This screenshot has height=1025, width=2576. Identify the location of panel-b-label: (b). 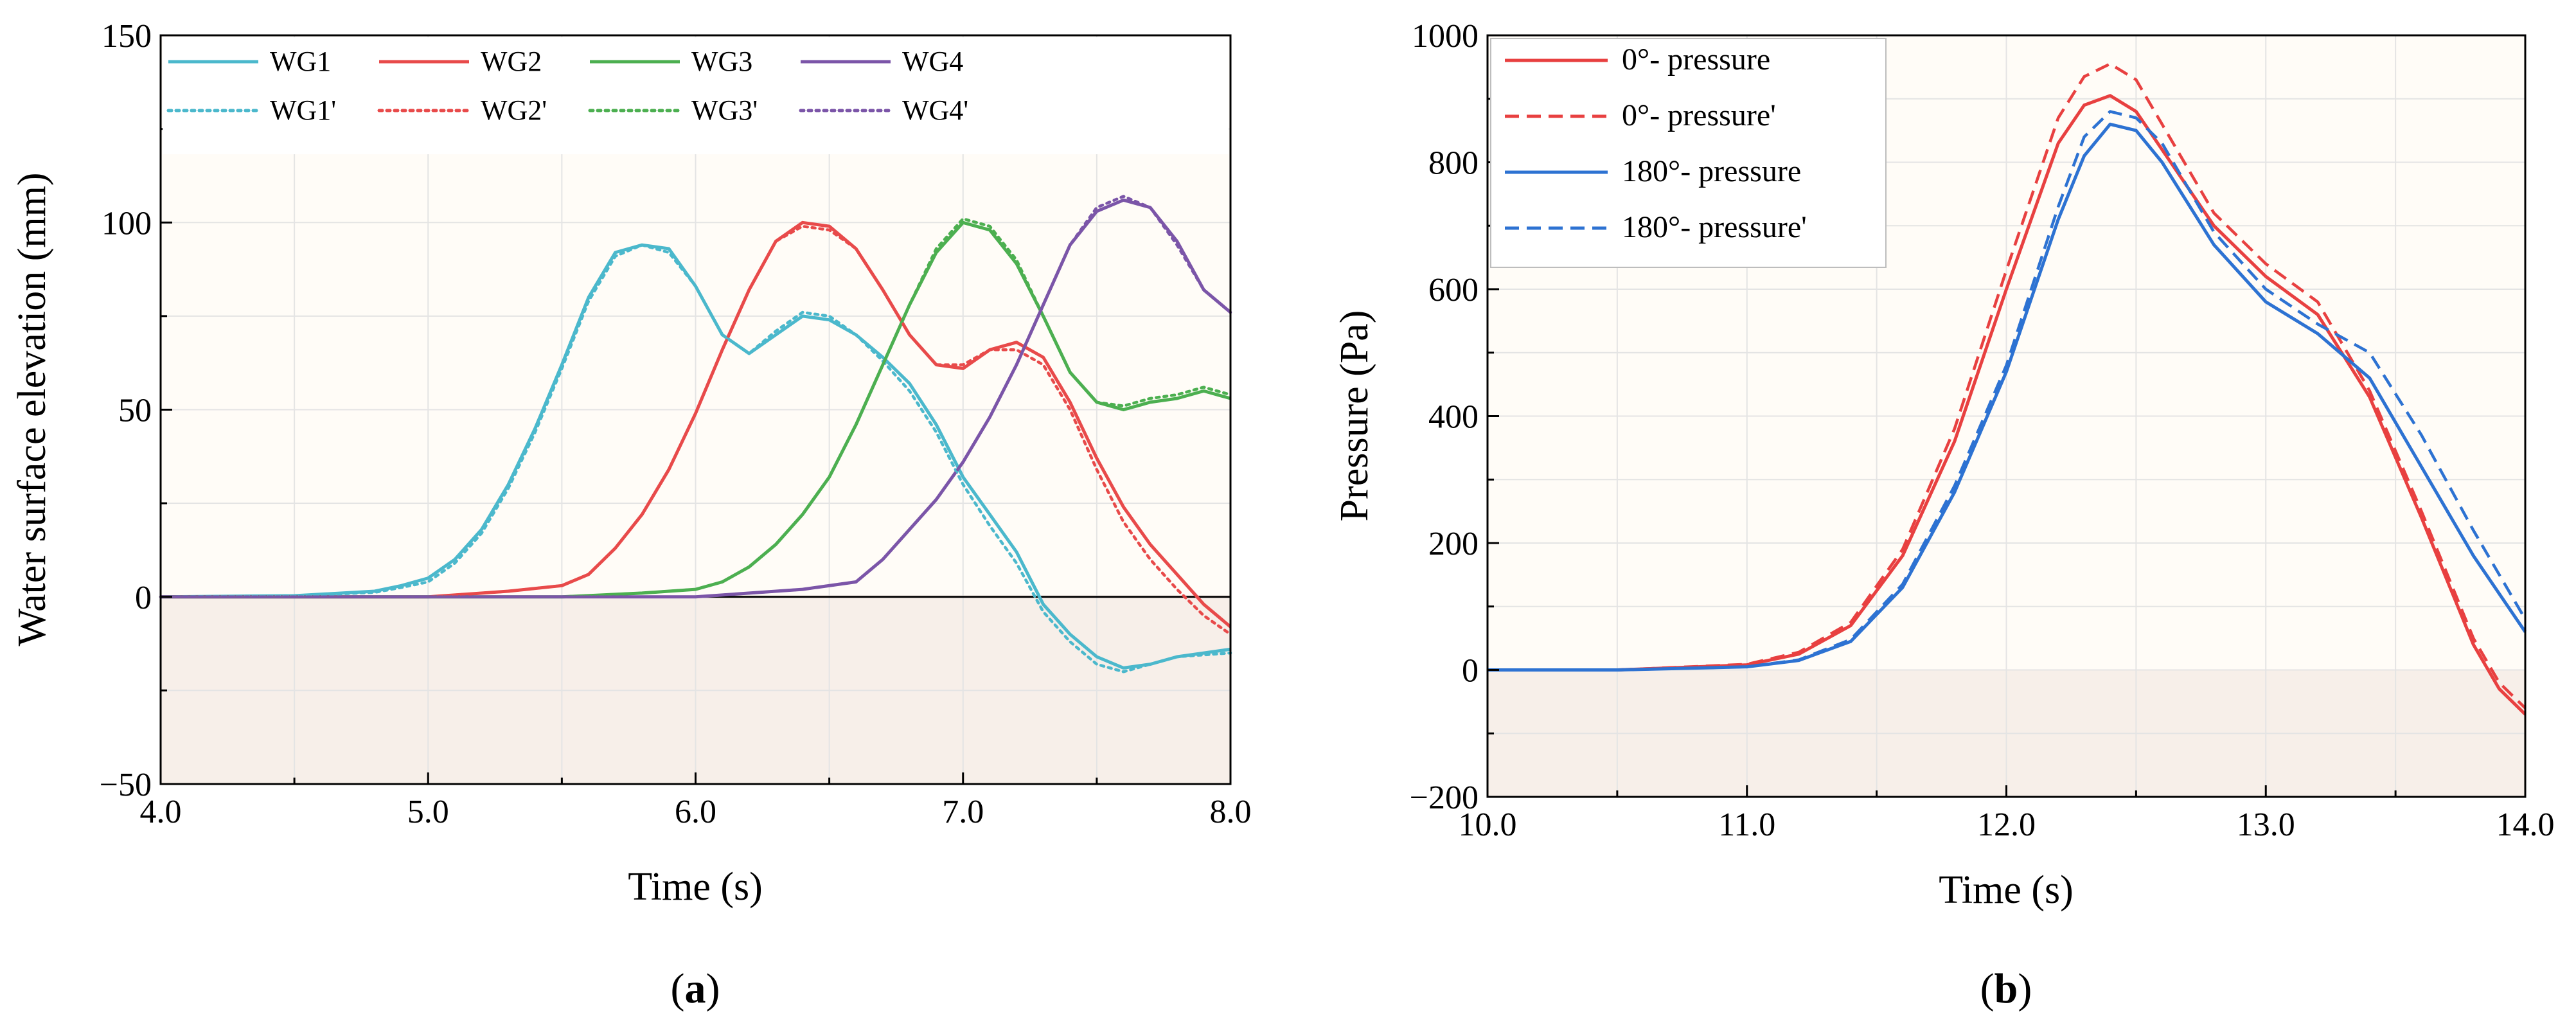
(2006, 989).